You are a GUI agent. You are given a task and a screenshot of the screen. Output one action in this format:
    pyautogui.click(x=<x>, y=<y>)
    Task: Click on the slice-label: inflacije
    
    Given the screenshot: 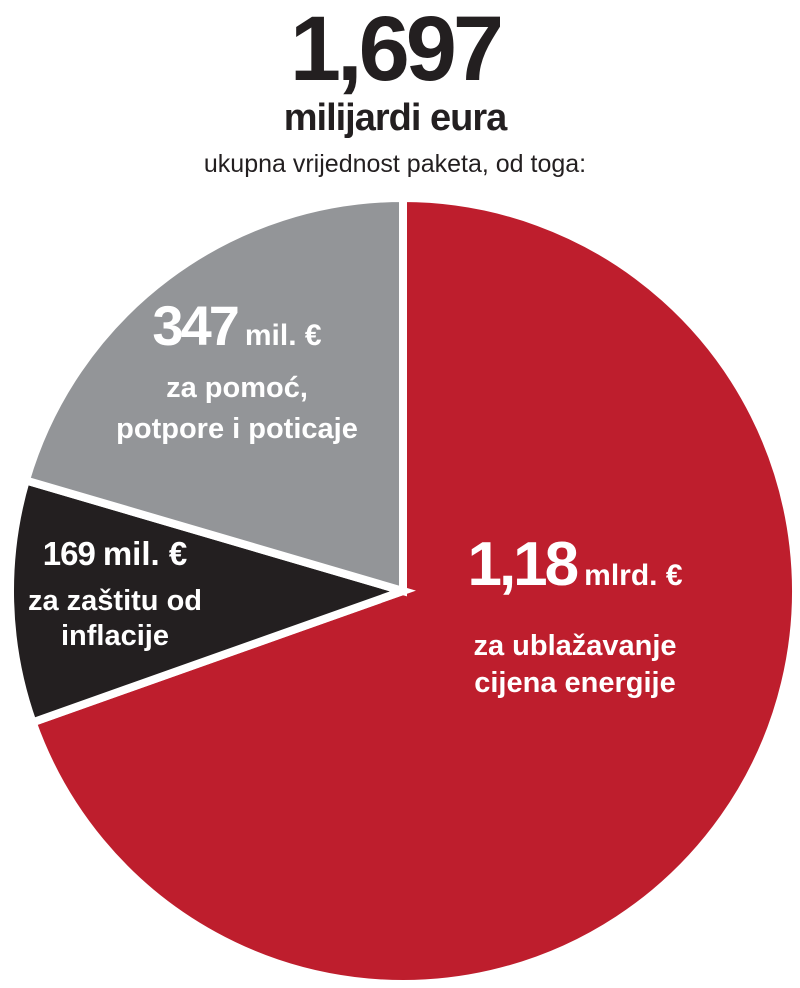 What is the action you would take?
    pyautogui.click(x=115, y=636)
    